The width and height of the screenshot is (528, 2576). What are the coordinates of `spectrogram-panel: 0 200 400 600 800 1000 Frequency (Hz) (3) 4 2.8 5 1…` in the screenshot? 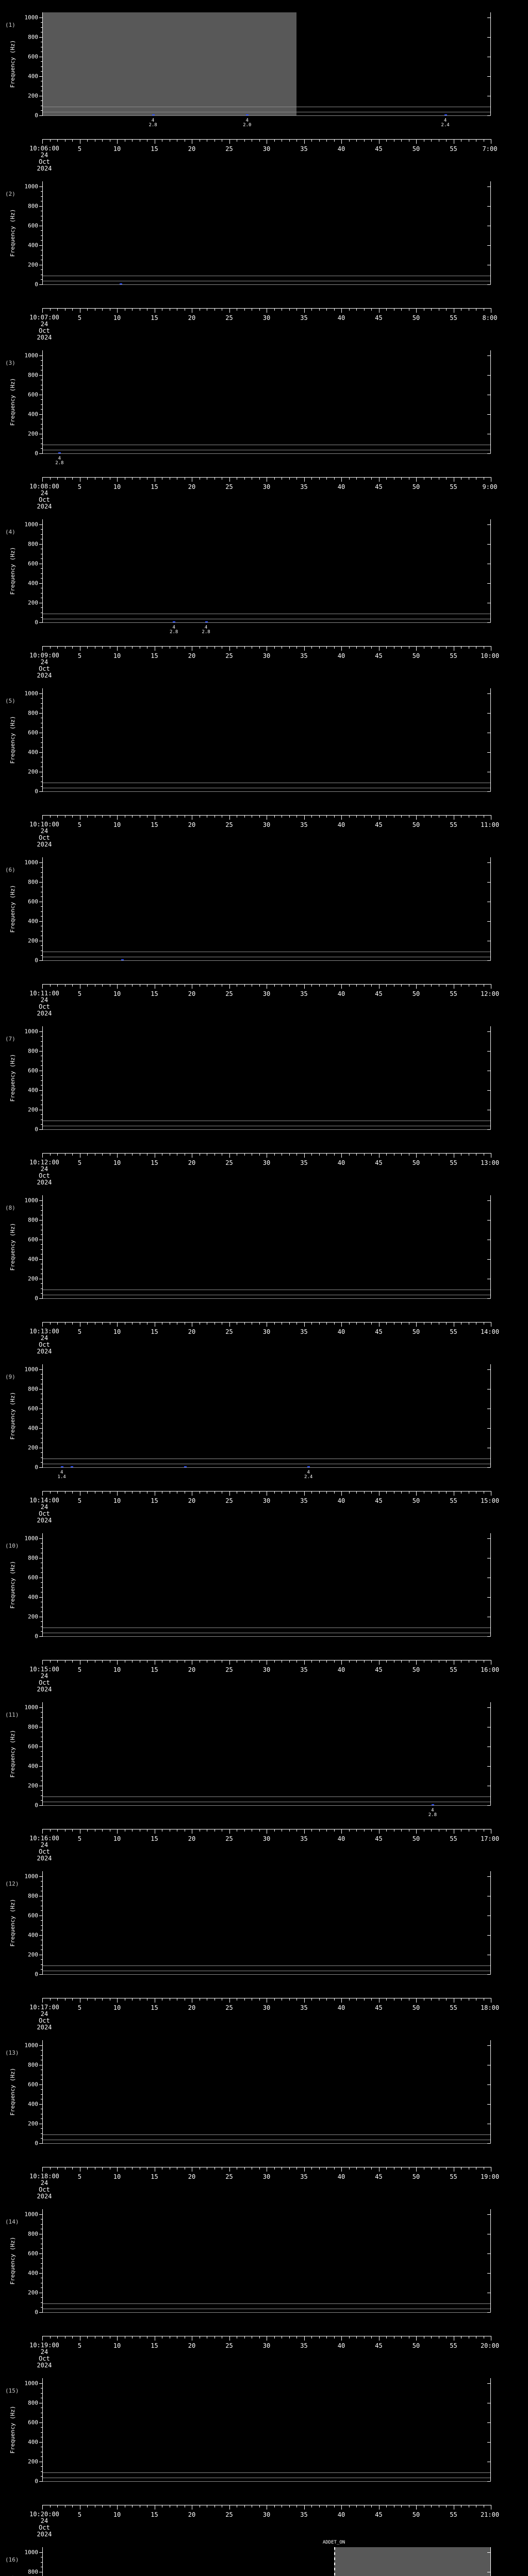 It's located at (264, 424).